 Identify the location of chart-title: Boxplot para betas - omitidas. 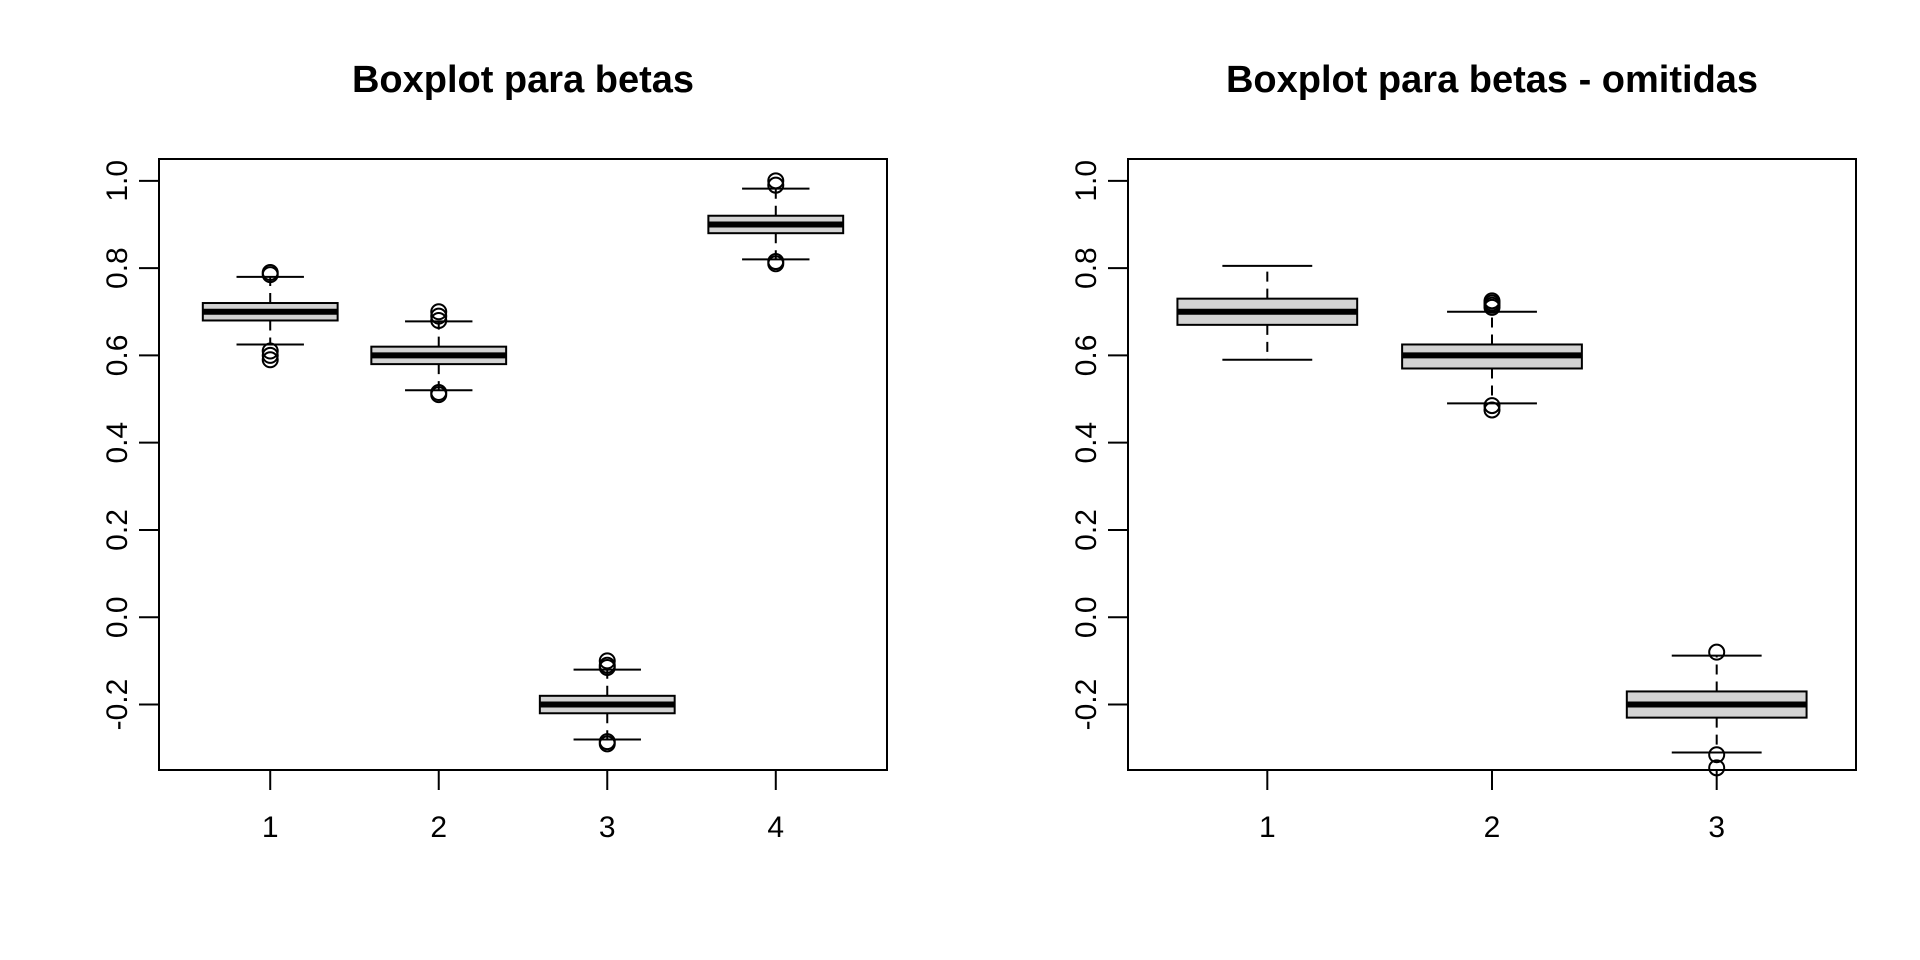
(1492, 80).